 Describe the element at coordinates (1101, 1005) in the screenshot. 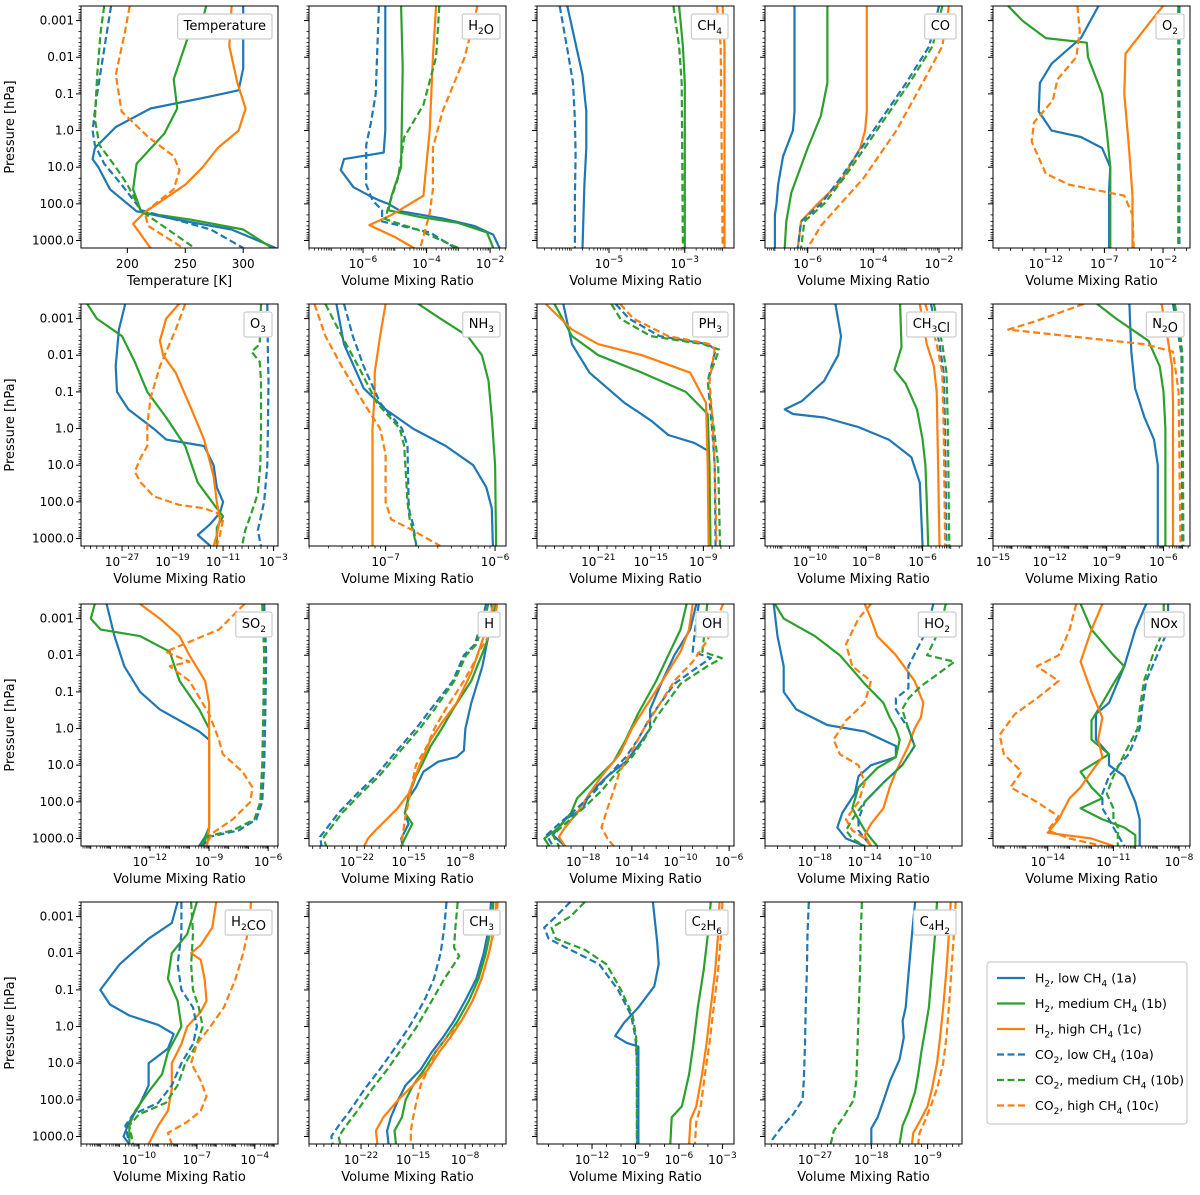

I see `legend-label: H2, medium CH4 (1b)` at that location.